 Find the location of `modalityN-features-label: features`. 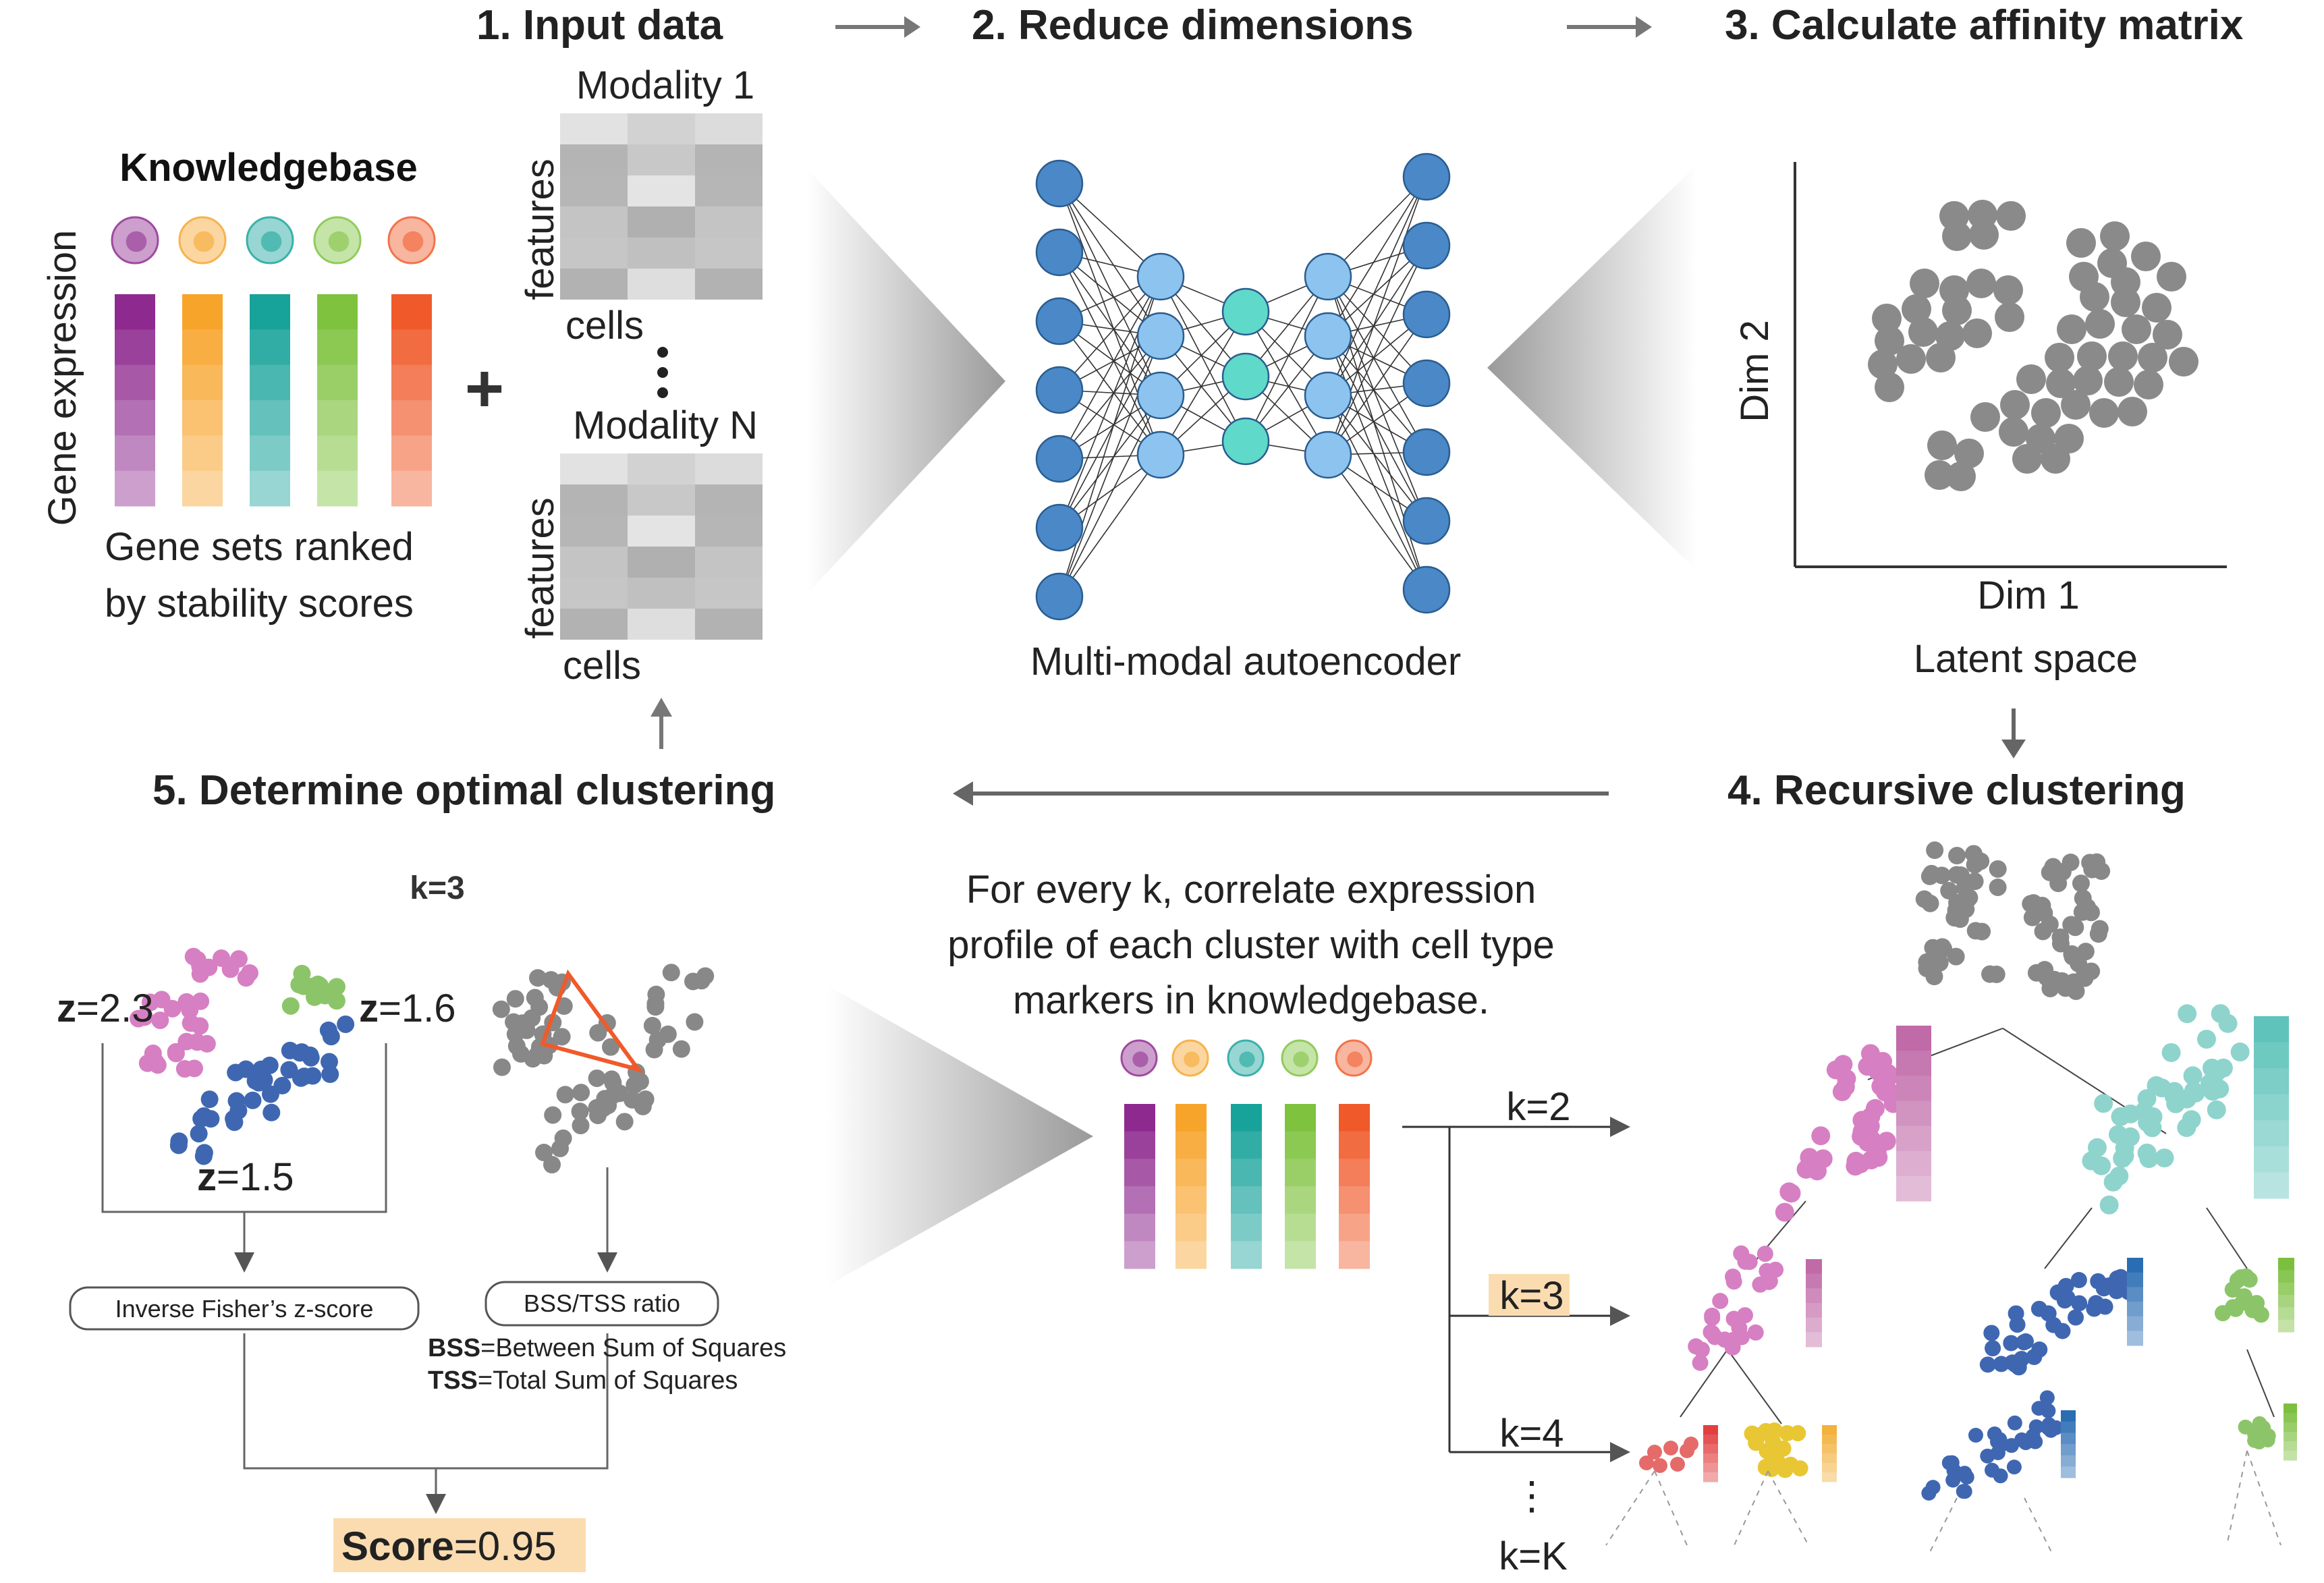

modalityN-features-label: features is located at coordinates (540, 568).